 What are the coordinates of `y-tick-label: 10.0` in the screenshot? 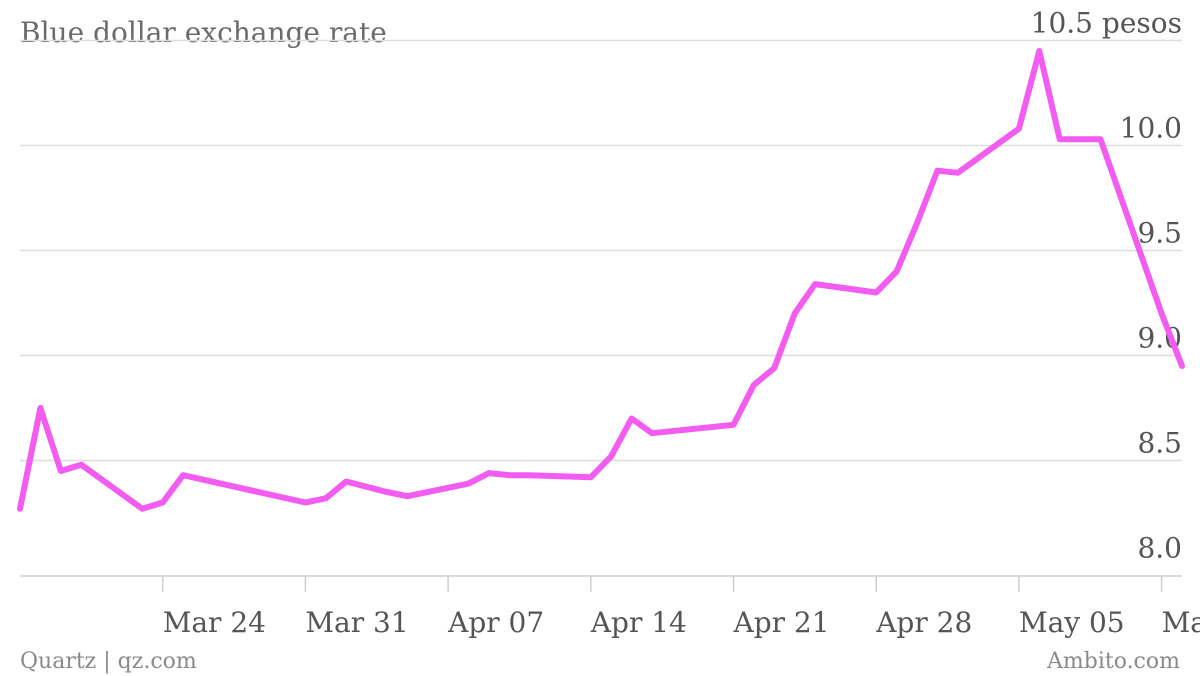 It's located at (1151, 128).